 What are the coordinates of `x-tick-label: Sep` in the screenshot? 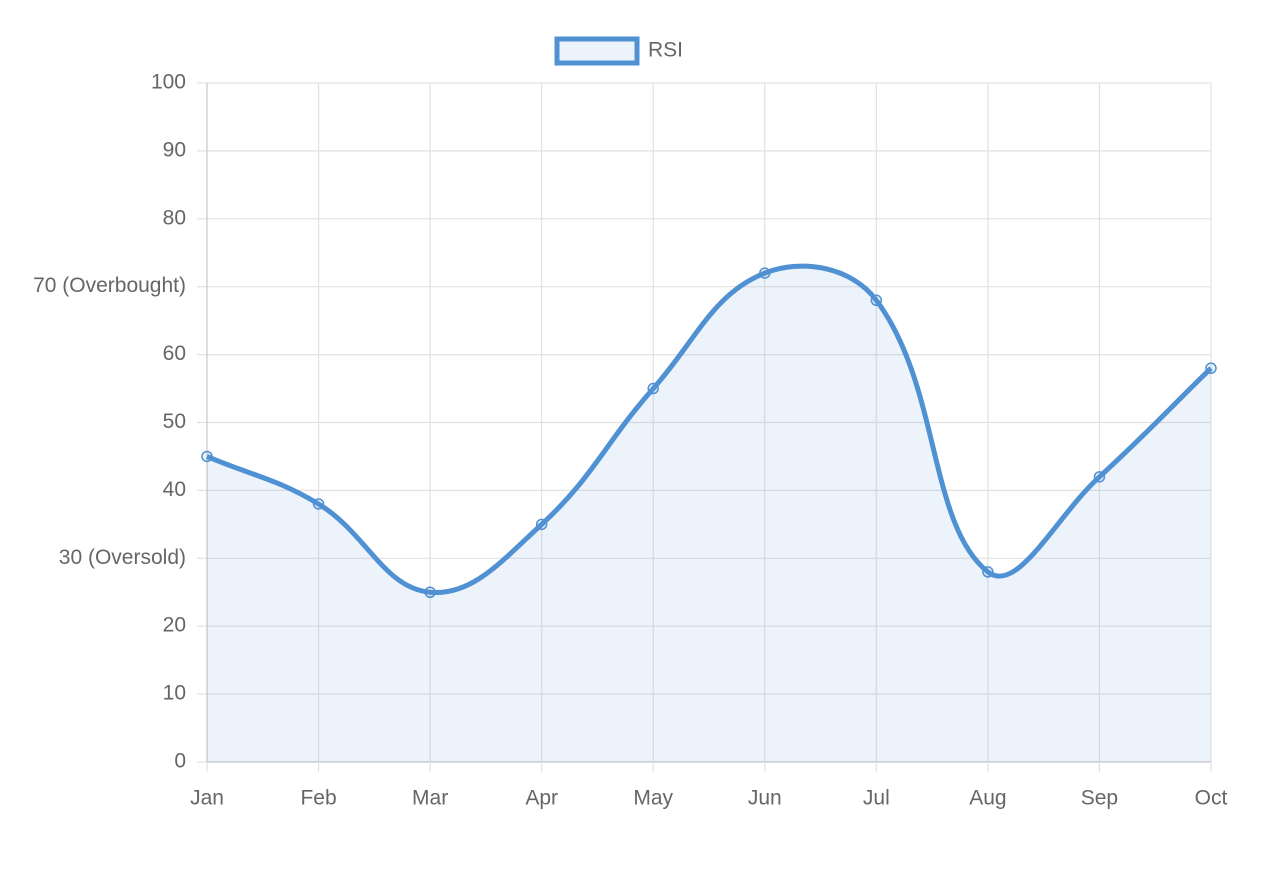 It's located at (1099, 798).